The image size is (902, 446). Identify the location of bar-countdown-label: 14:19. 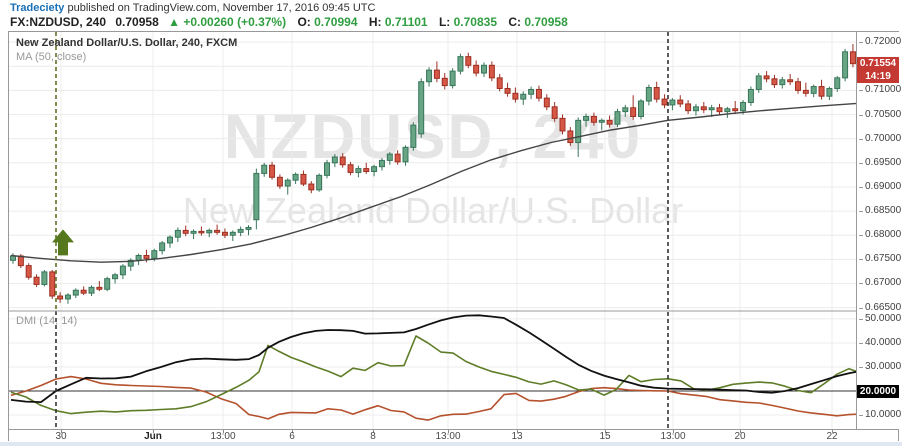
(878, 77).